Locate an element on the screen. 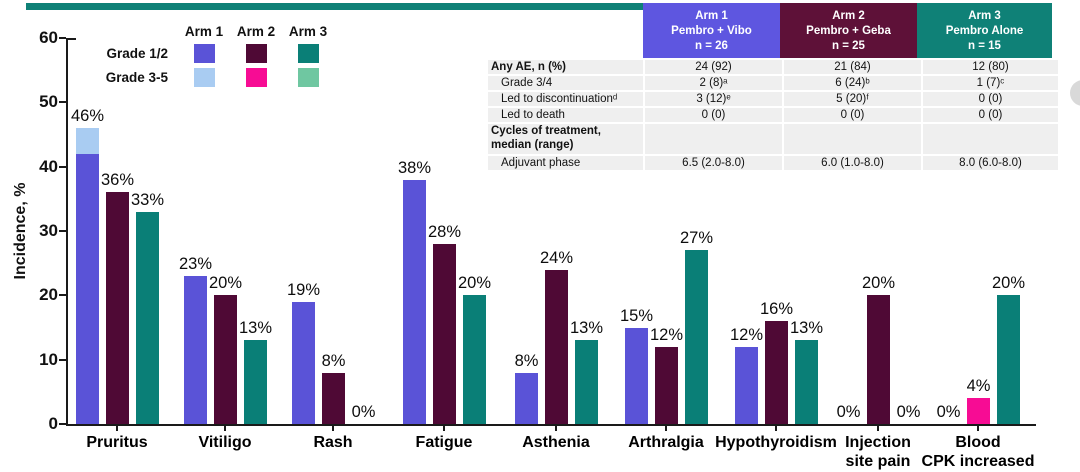  y-axis-line is located at coordinates (67, 232).